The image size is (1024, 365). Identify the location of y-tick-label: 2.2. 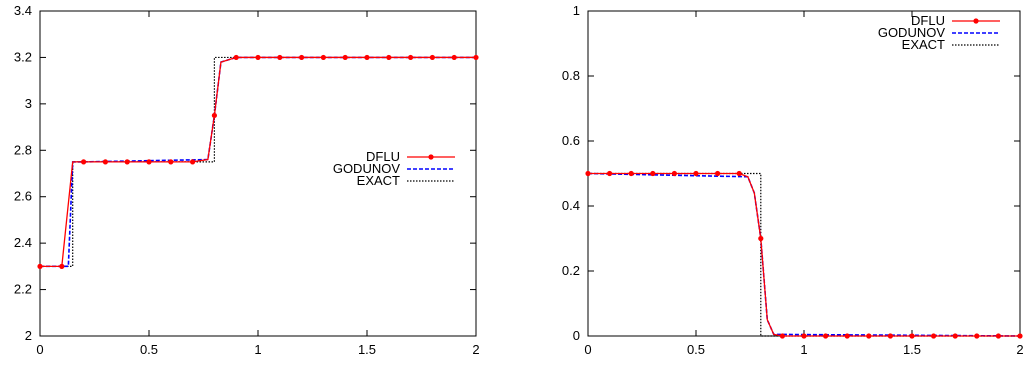
(23, 289).